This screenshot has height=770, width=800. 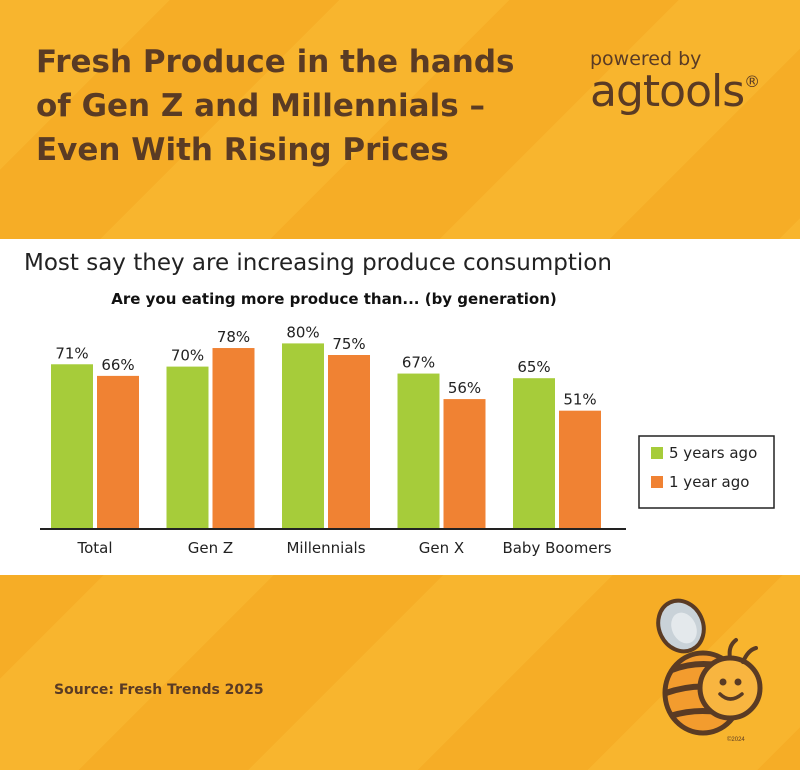 I want to click on legend-label: 1 year ago, so click(x=709, y=482).